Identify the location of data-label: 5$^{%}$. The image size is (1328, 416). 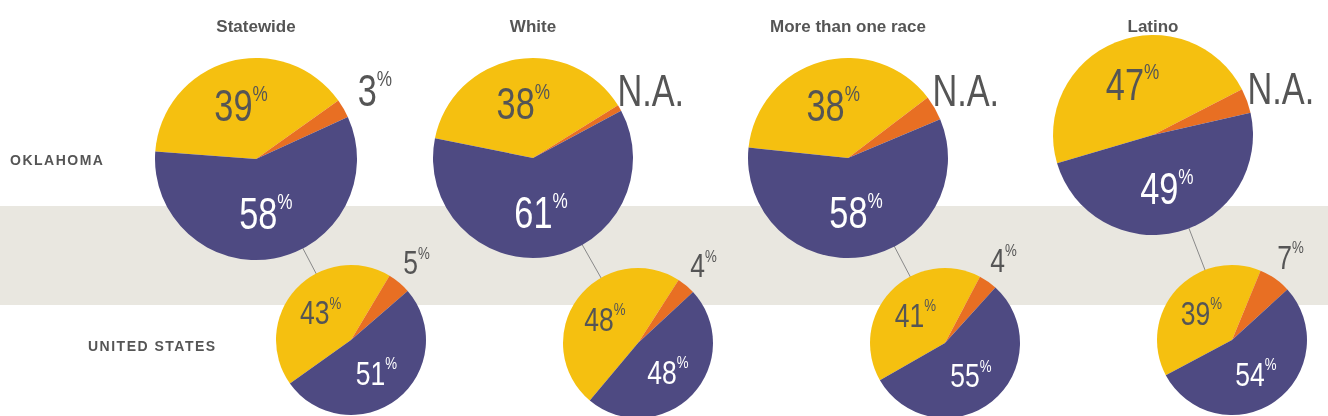
(416, 261).